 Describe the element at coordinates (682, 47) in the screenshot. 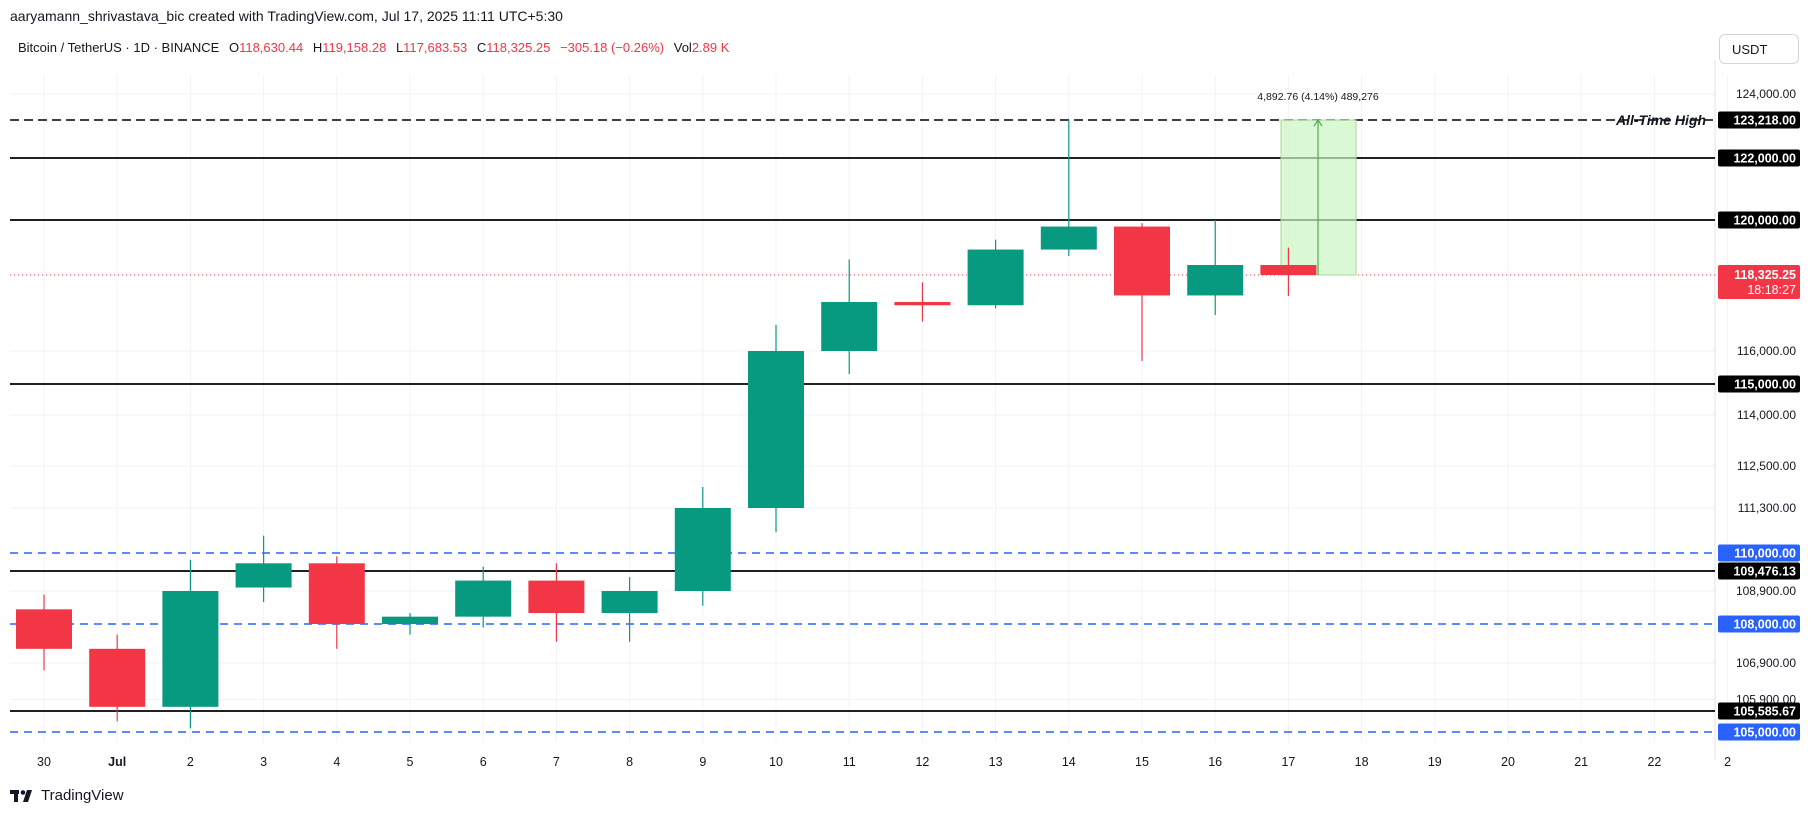

I see `volume-label: Vol` at that location.